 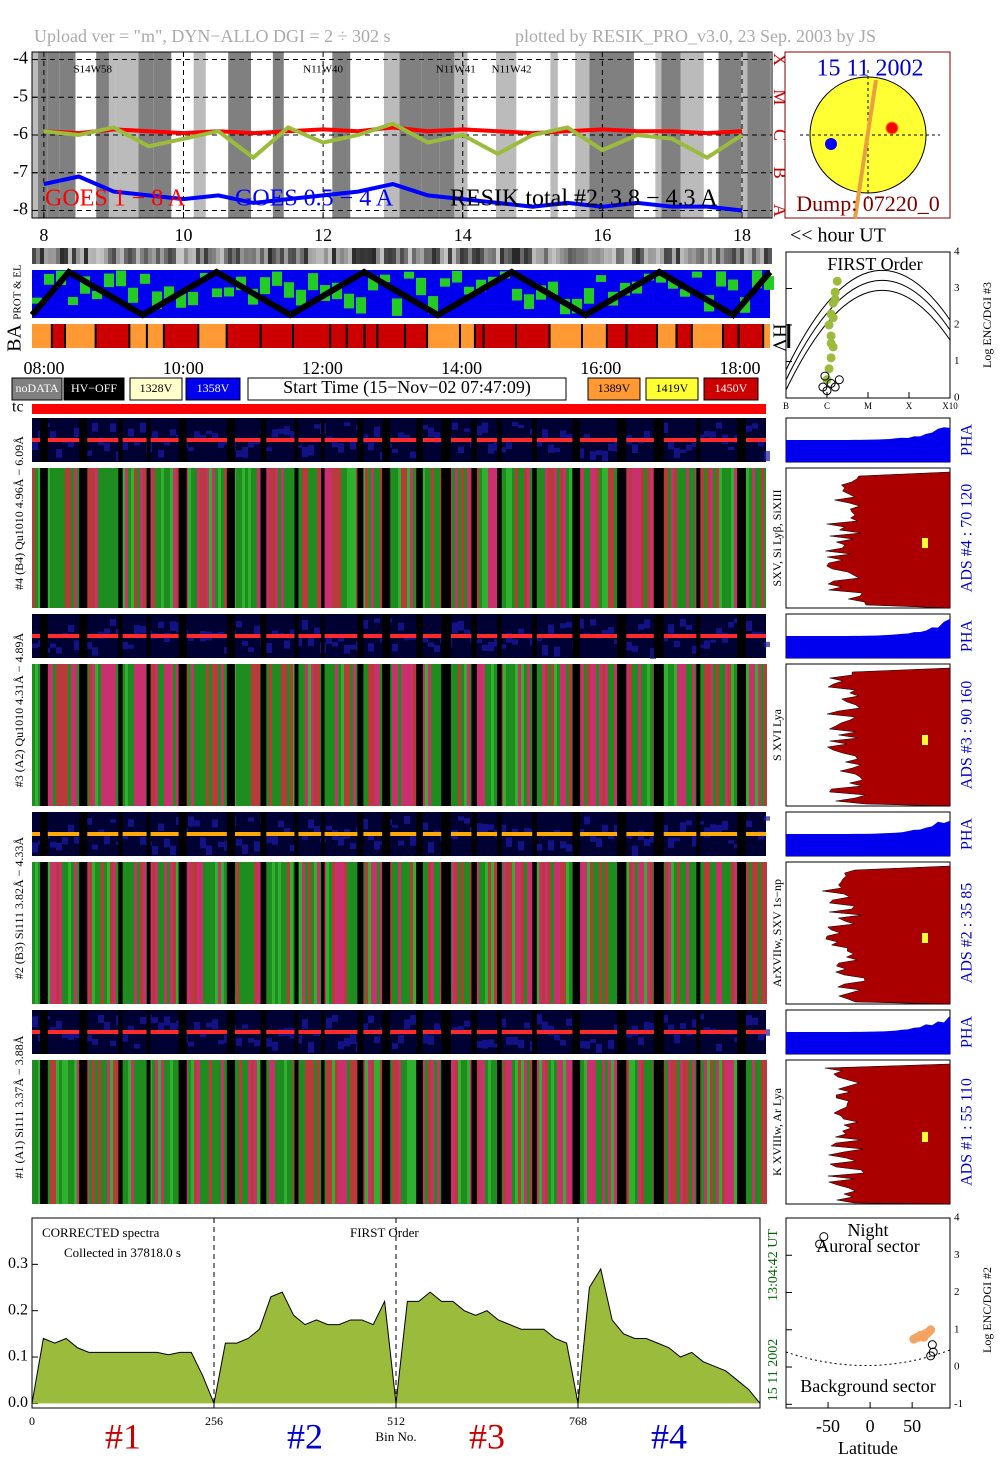 What do you see at coordinates (888, 540) in the screenshot?
I see `ads-histogram` at bounding box center [888, 540].